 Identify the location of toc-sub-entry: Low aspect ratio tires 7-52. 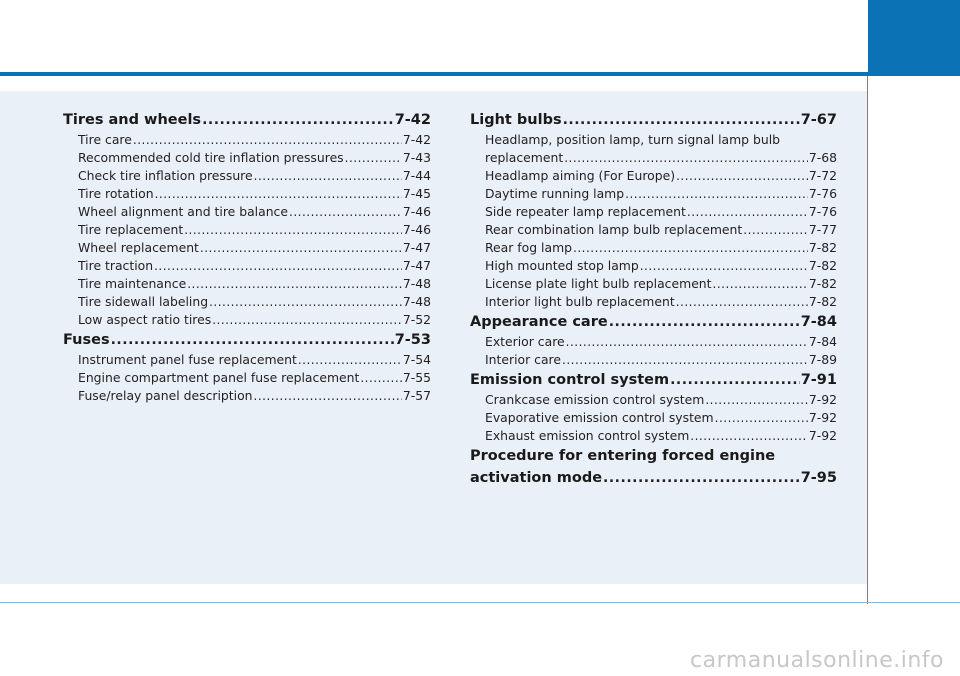
(247, 320).